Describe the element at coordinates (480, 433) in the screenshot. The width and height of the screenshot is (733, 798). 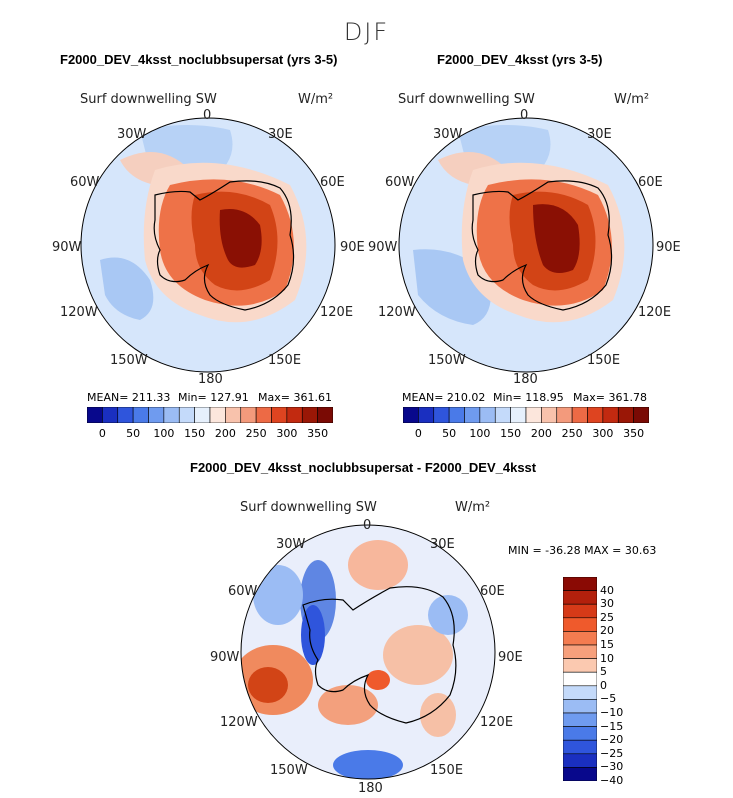
I see `colorbar-tick-label: 100` at that location.